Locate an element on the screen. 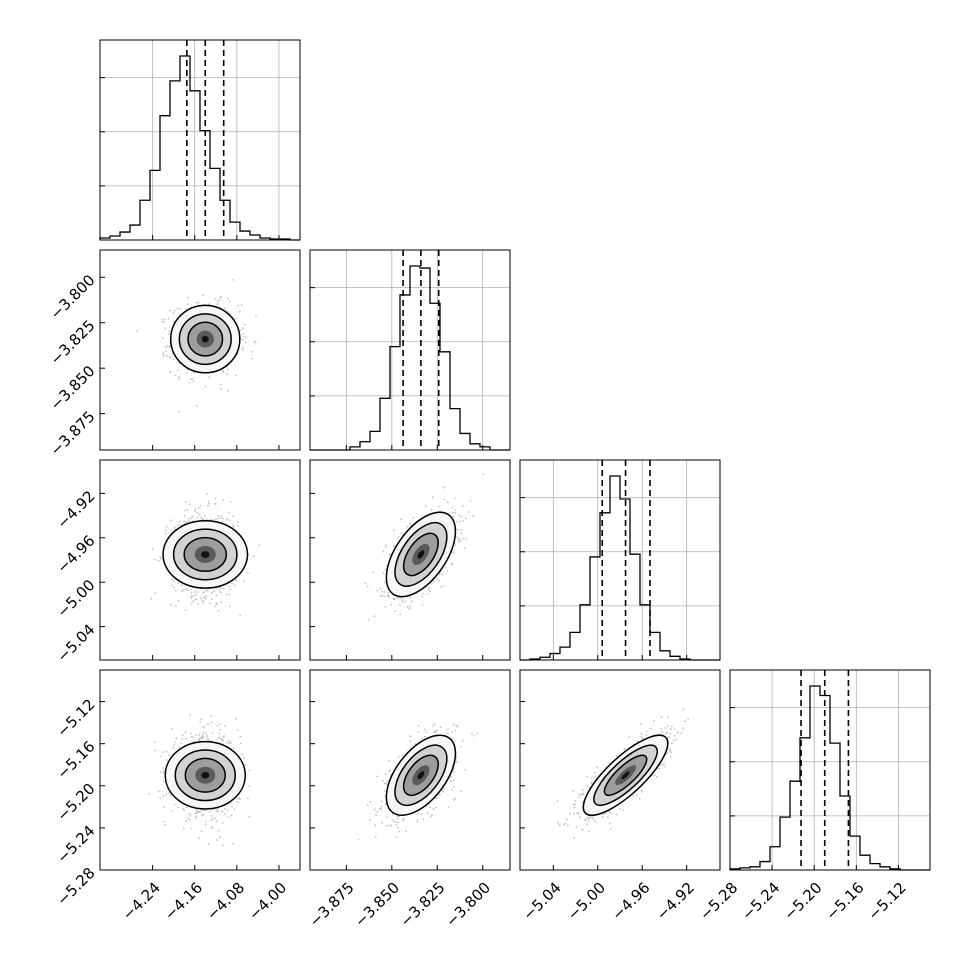  panel-border is located at coordinates (620, 560).